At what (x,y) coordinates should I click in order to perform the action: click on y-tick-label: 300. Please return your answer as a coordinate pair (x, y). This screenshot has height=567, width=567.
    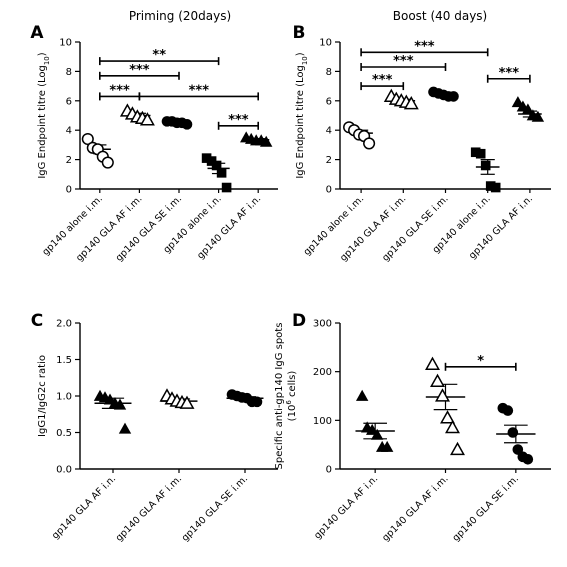
    Looking at the image, I should click on (322, 324).